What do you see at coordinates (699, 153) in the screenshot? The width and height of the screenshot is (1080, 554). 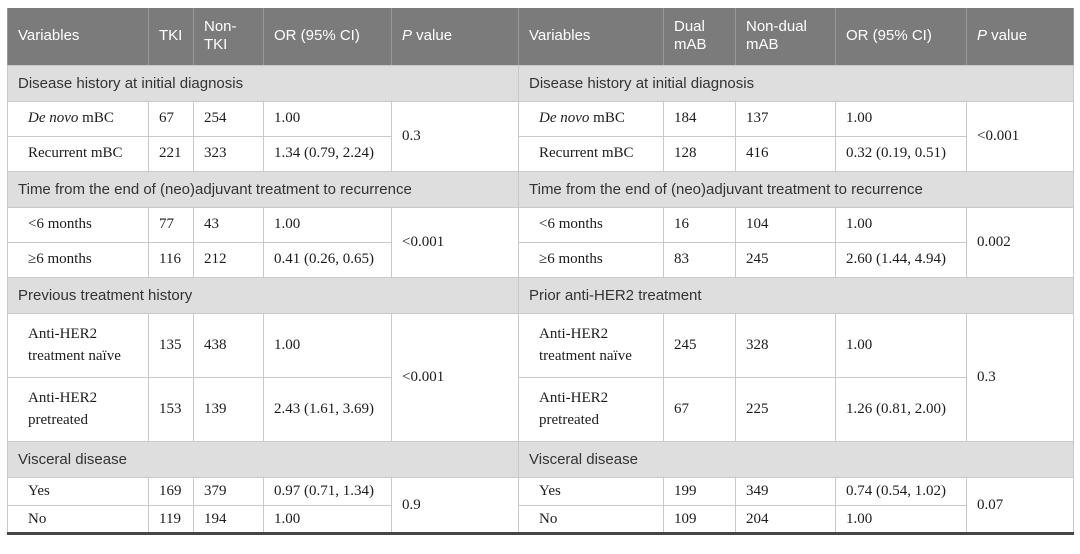 I see `count-cell: 128` at bounding box center [699, 153].